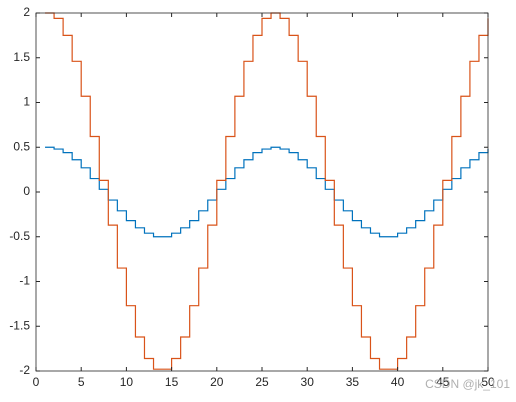 Image resolution: width=516 pixels, height=402 pixels. I want to click on x-tick-label: 35, so click(353, 382).